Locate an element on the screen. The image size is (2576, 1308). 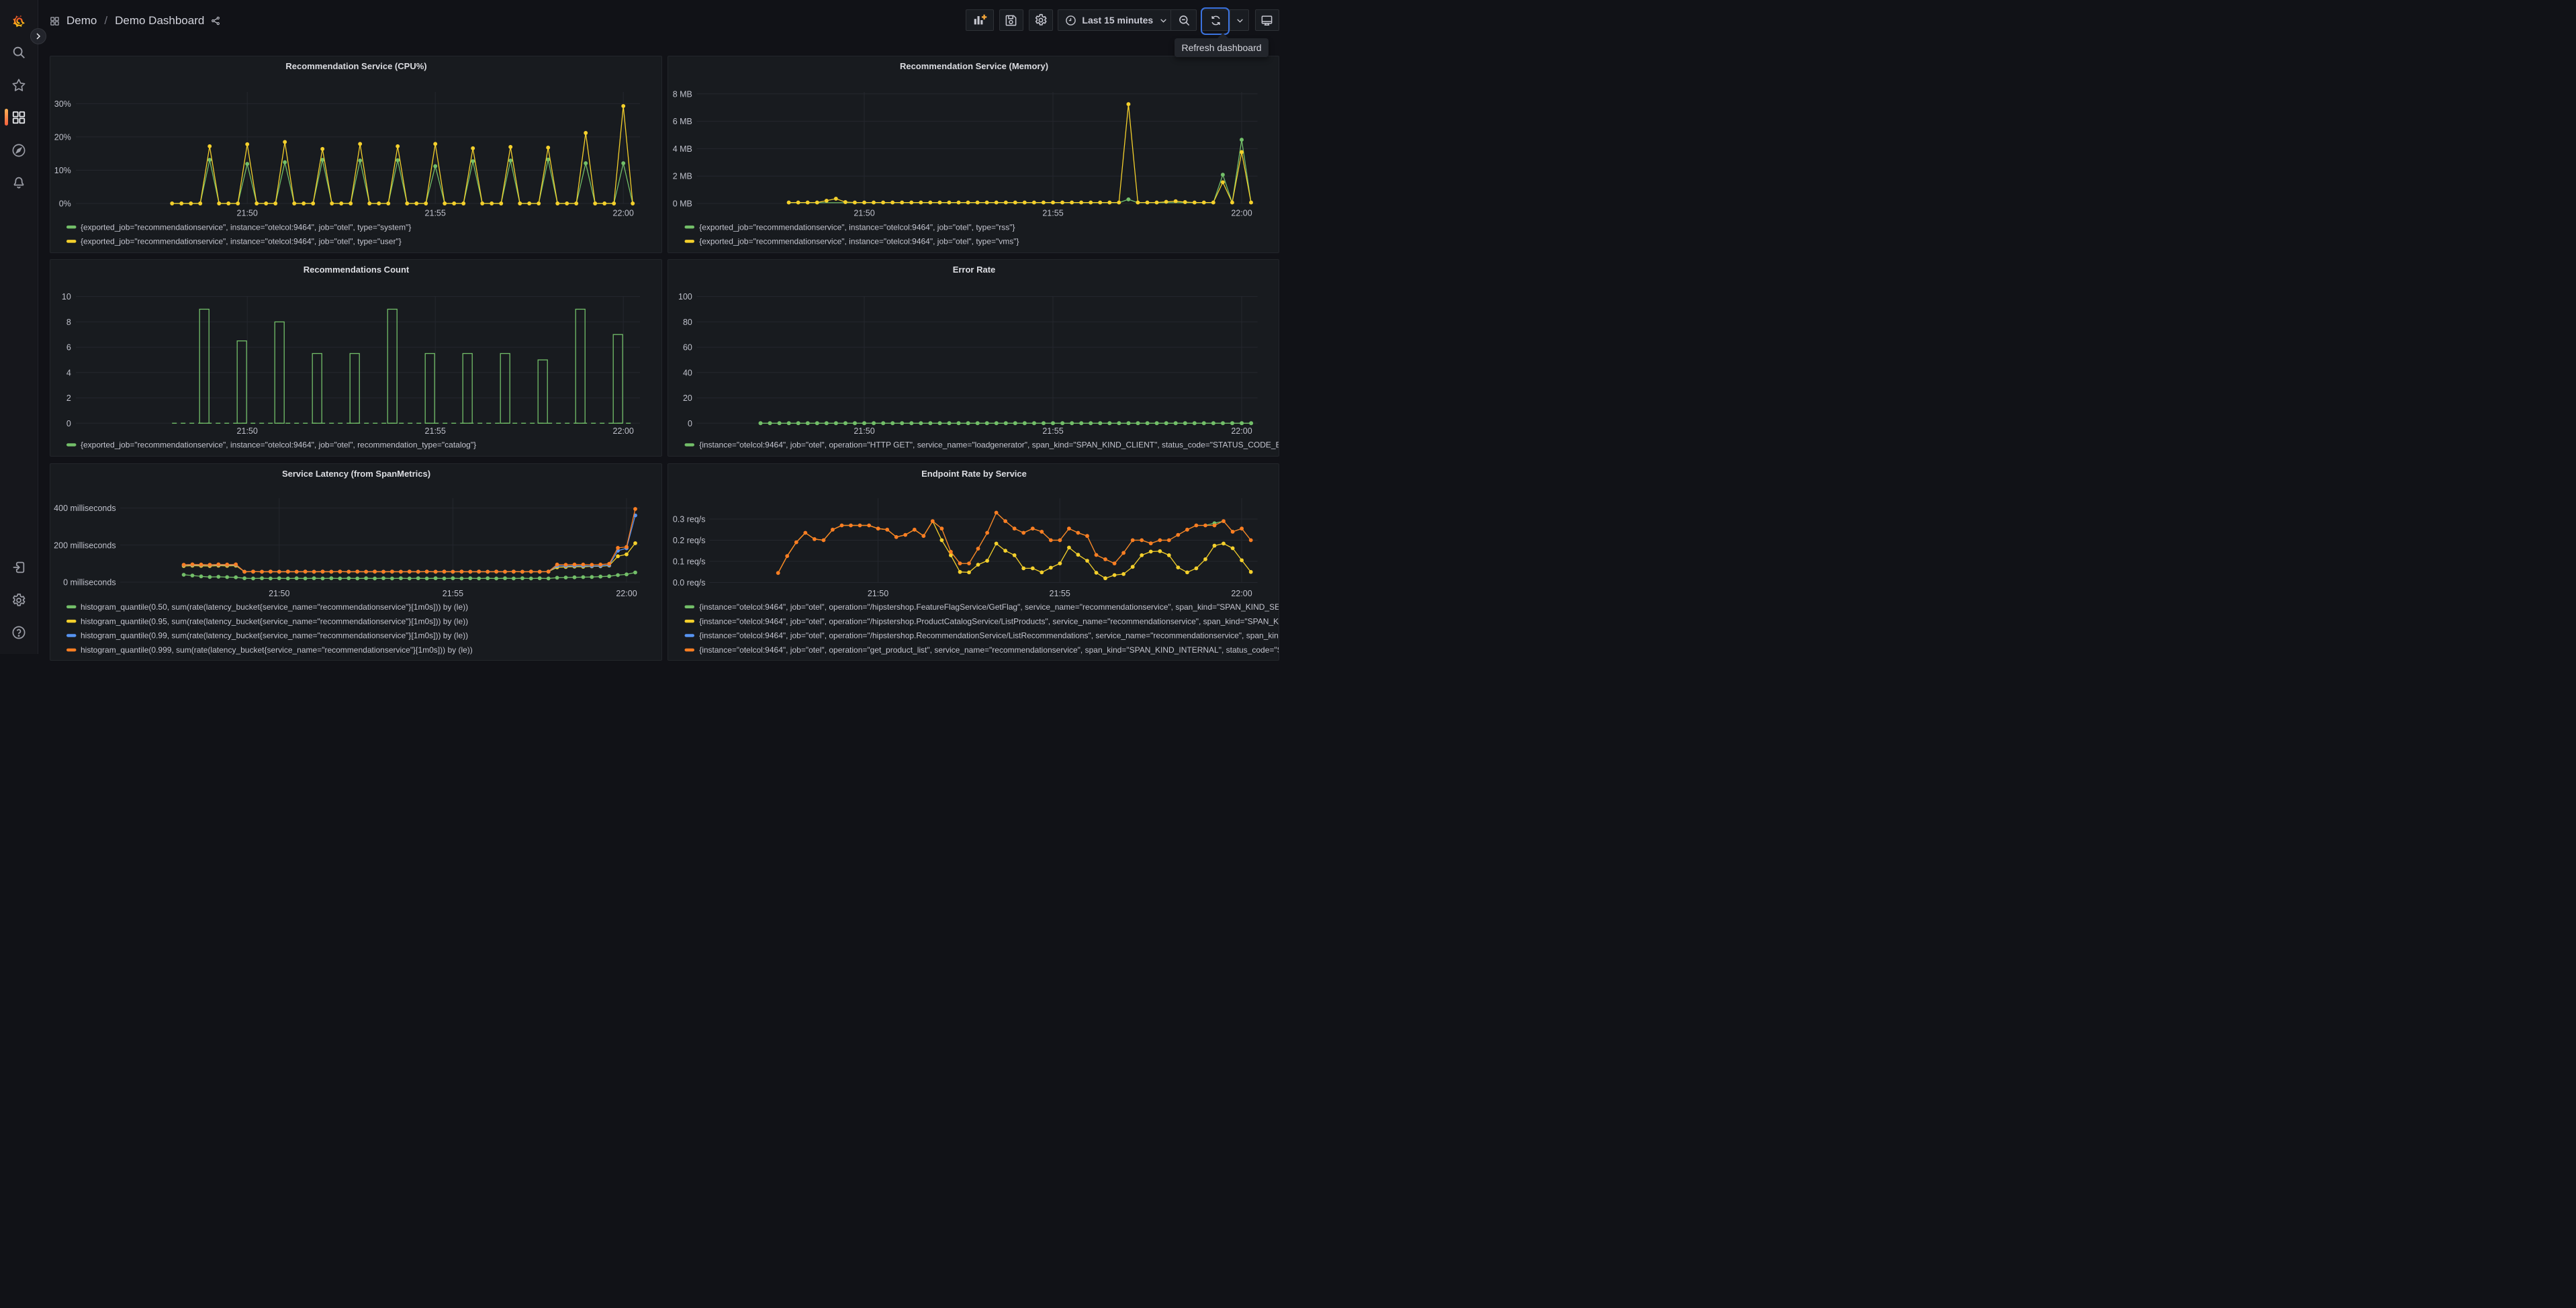
svg-text: 60 is located at coordinates (687, 348).